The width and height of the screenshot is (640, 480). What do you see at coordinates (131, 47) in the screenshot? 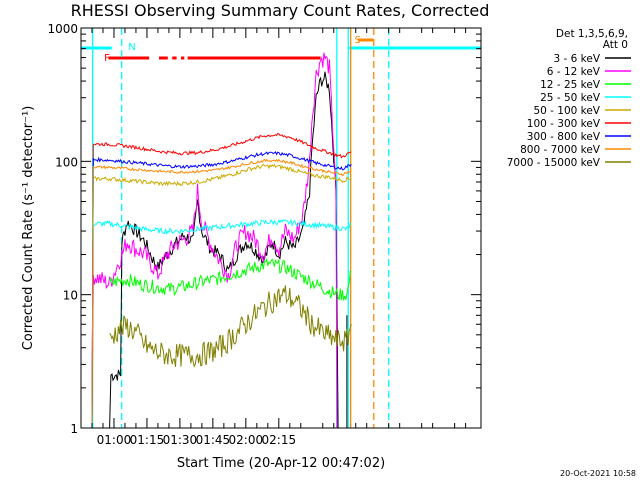
I see `flag-label-n: N` at bounding box center [131, 47].